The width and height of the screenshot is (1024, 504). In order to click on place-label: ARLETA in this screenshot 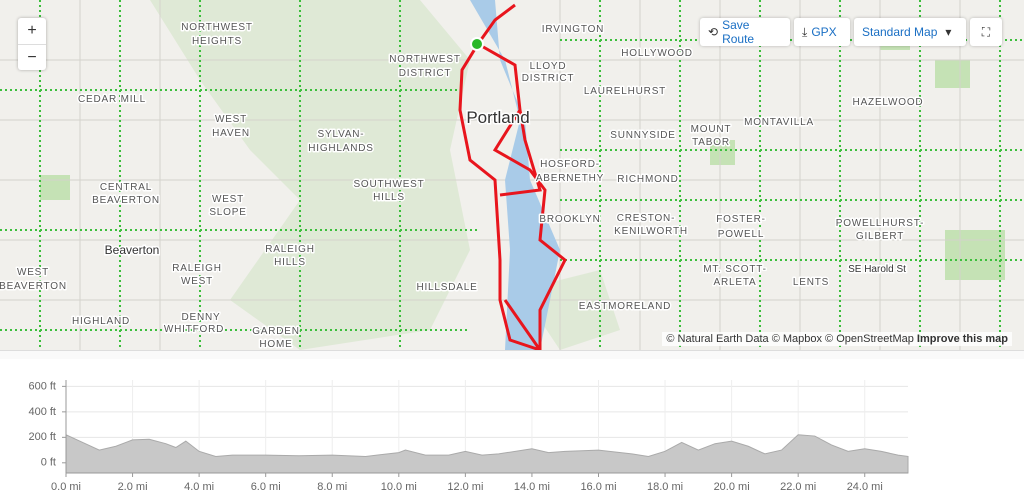, I will do `click(735, 282)`.